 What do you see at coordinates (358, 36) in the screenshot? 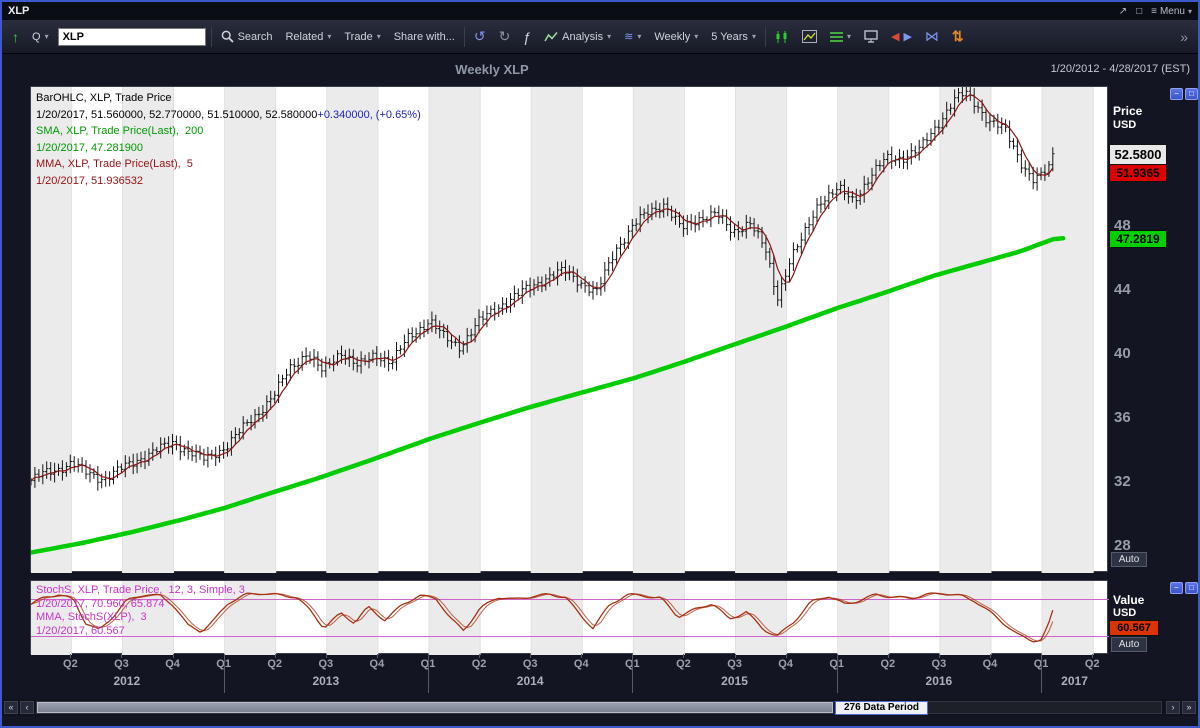
I see `trade-label: Trade` at bounding box center [358, 36].